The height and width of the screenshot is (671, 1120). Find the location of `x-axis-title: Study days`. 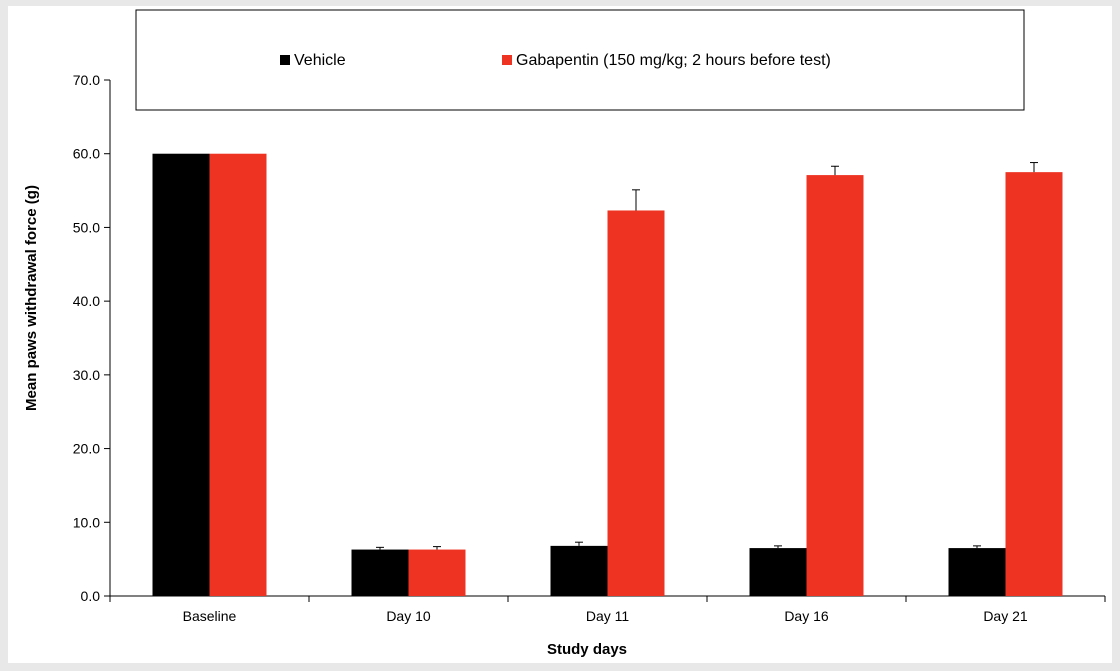

x-axis-title: Study days is located at coordinates (587, 649).